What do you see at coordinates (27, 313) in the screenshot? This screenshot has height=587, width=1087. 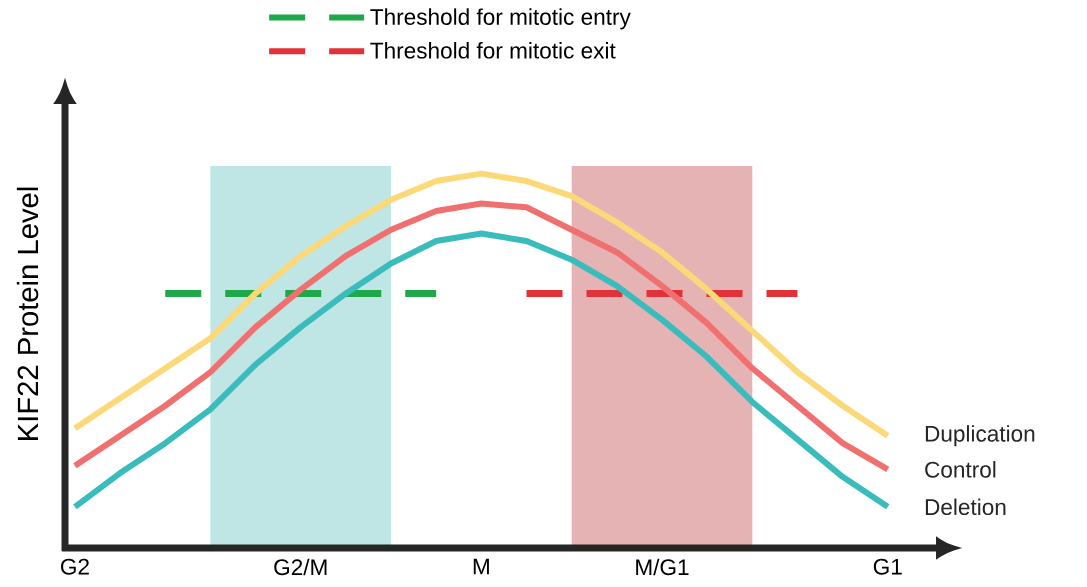 I see `y-axis-title: KIF22 Protein Level` at bounding box center [27, 313].